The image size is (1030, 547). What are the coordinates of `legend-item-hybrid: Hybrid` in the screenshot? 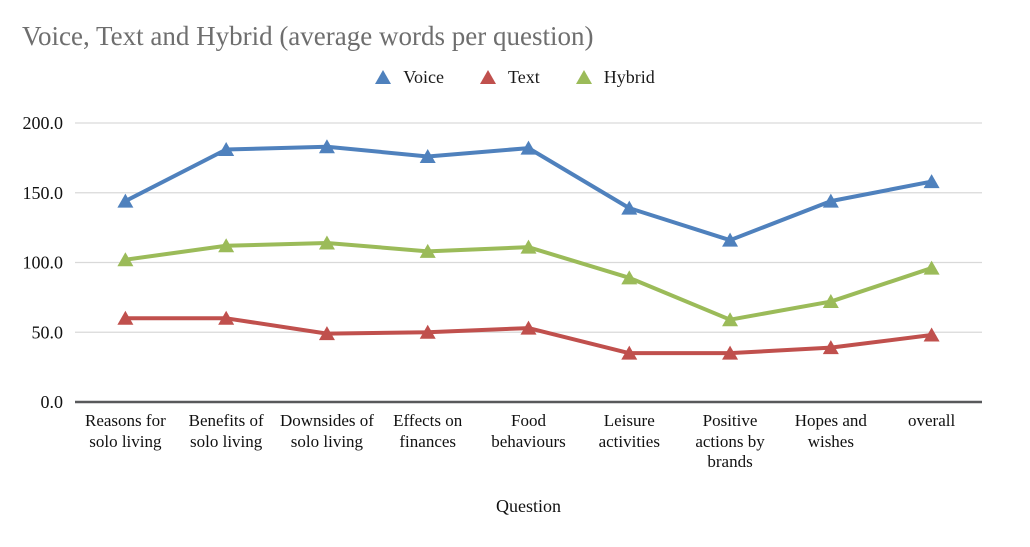 It's located at (615, 77).